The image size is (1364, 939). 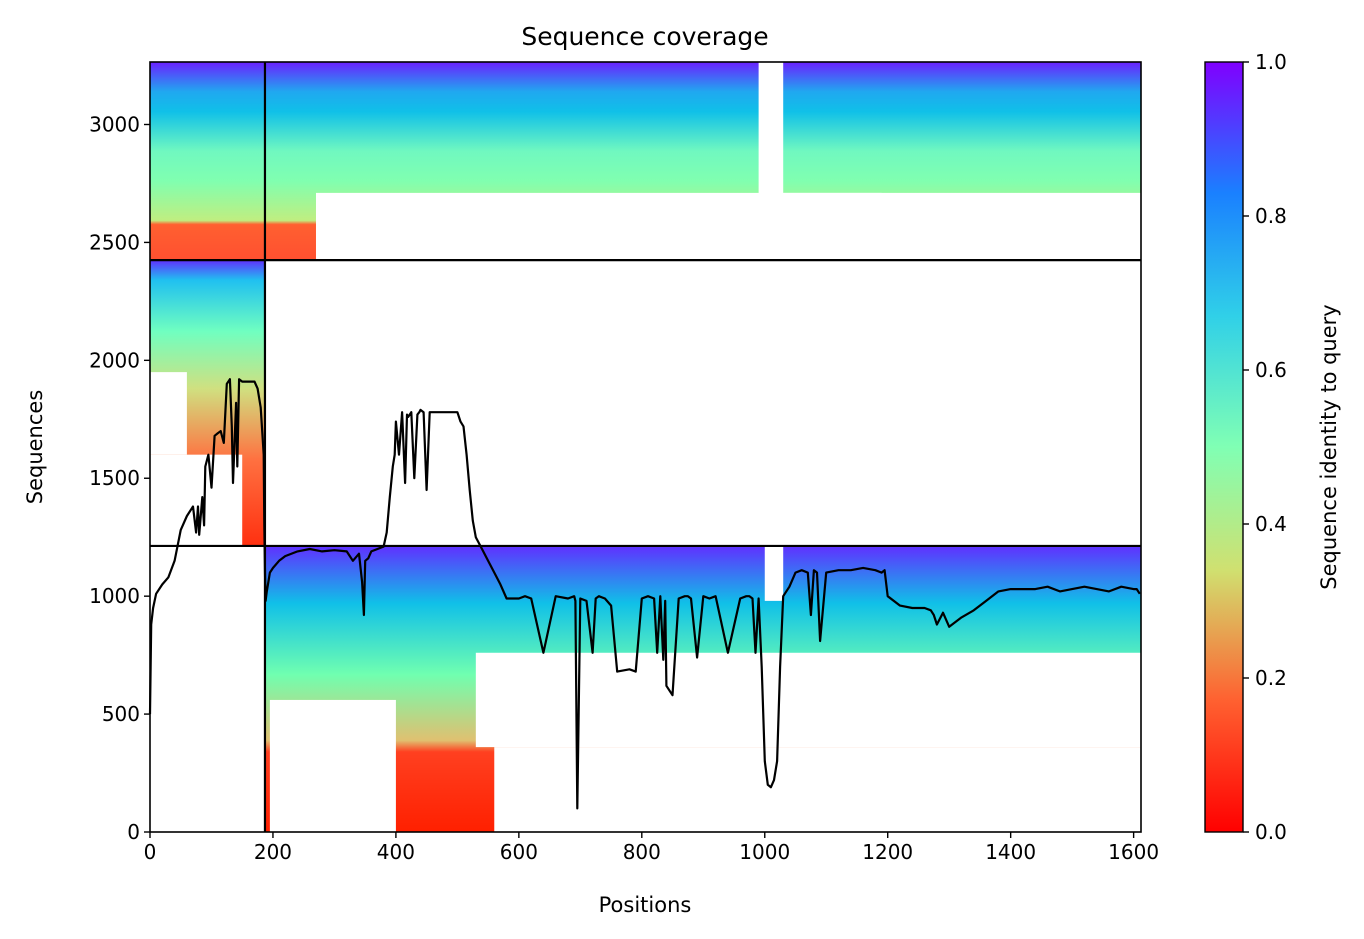 I want to click on y-tick-label: 500, so click(x=121, y=714).